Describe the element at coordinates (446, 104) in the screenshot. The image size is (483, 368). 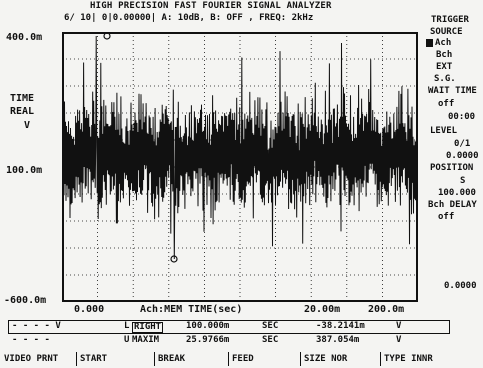
I see `wait-time-state: off` at that location.